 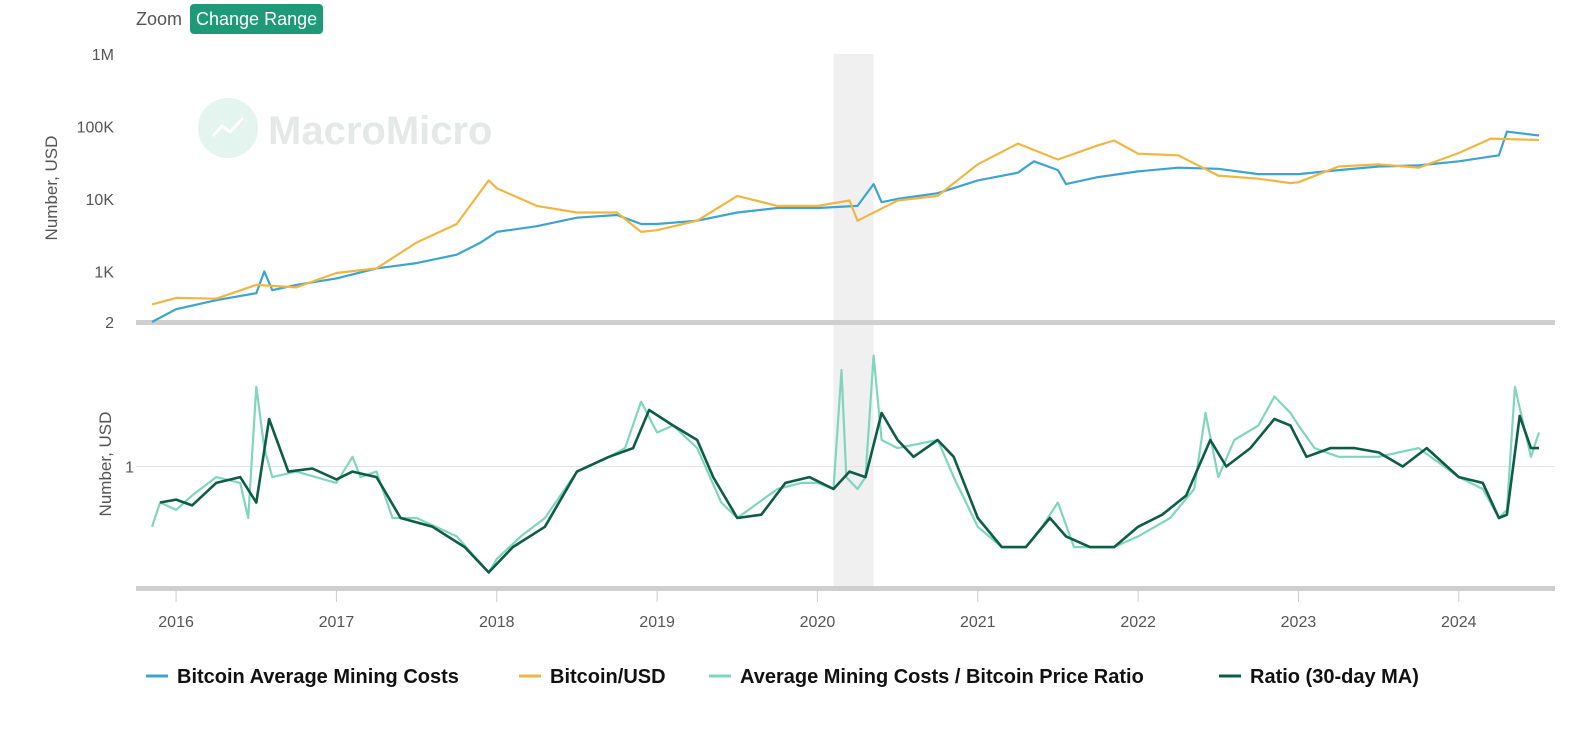 What do you see at coordinates (176, 622) in the screenshot?
I see `x-tick-label: 2016` at bounding box center [176, 622].